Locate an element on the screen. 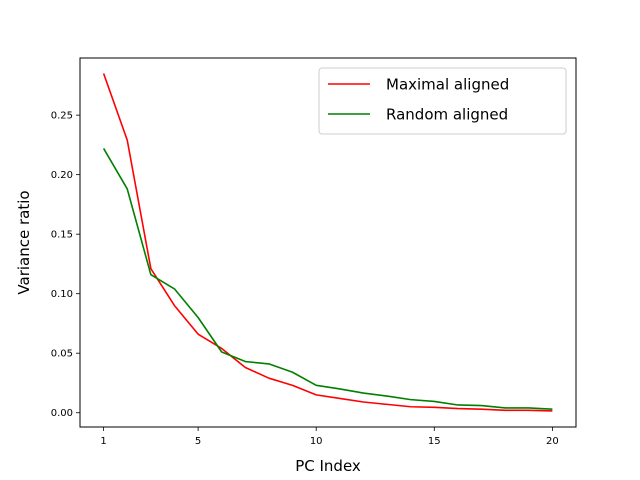 The height and width of the screenshot is (480, 640). y-tick-label: 0.10 is located at coordinates (62, 294).